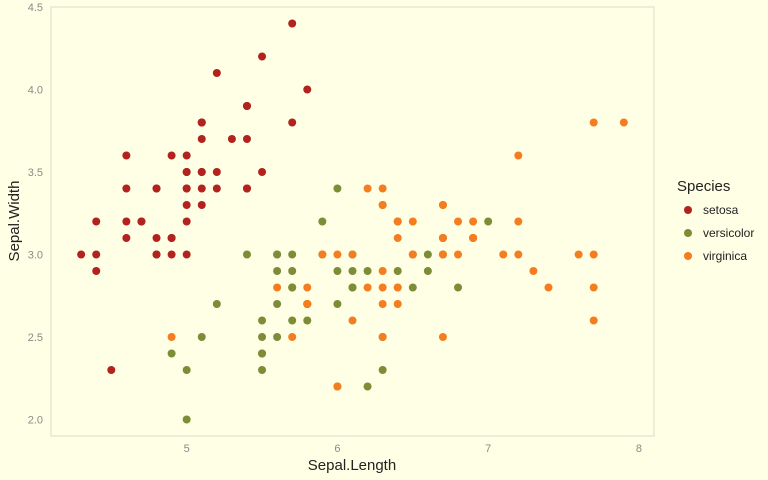  I want to click on legend-title: Species, so click(703, 186).